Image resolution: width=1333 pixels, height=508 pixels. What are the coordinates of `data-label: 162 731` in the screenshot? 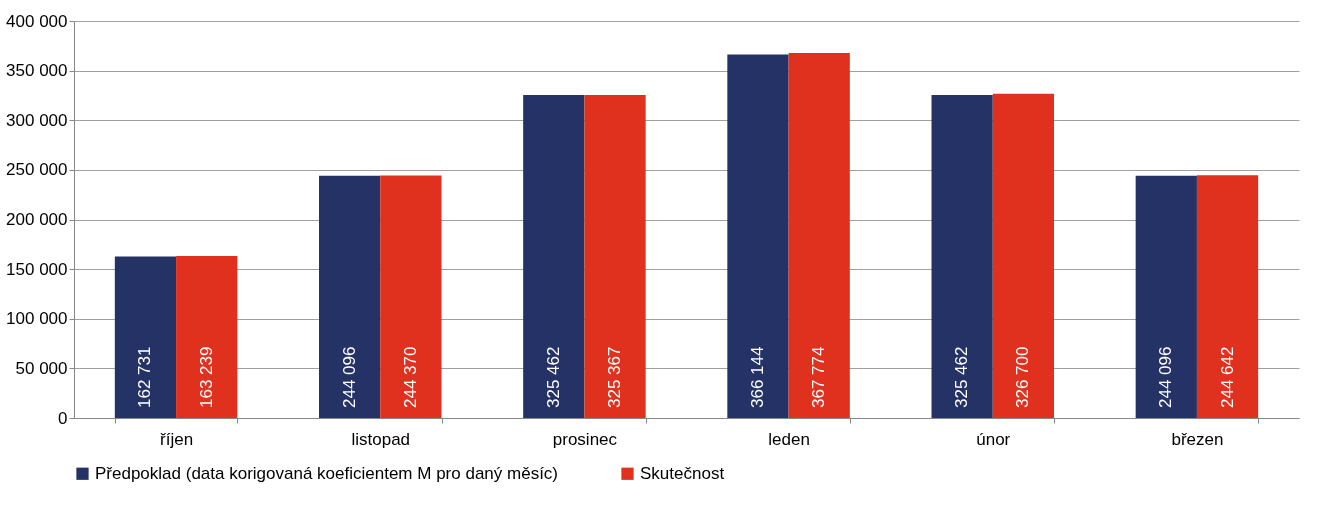 It's located at (145, 377).